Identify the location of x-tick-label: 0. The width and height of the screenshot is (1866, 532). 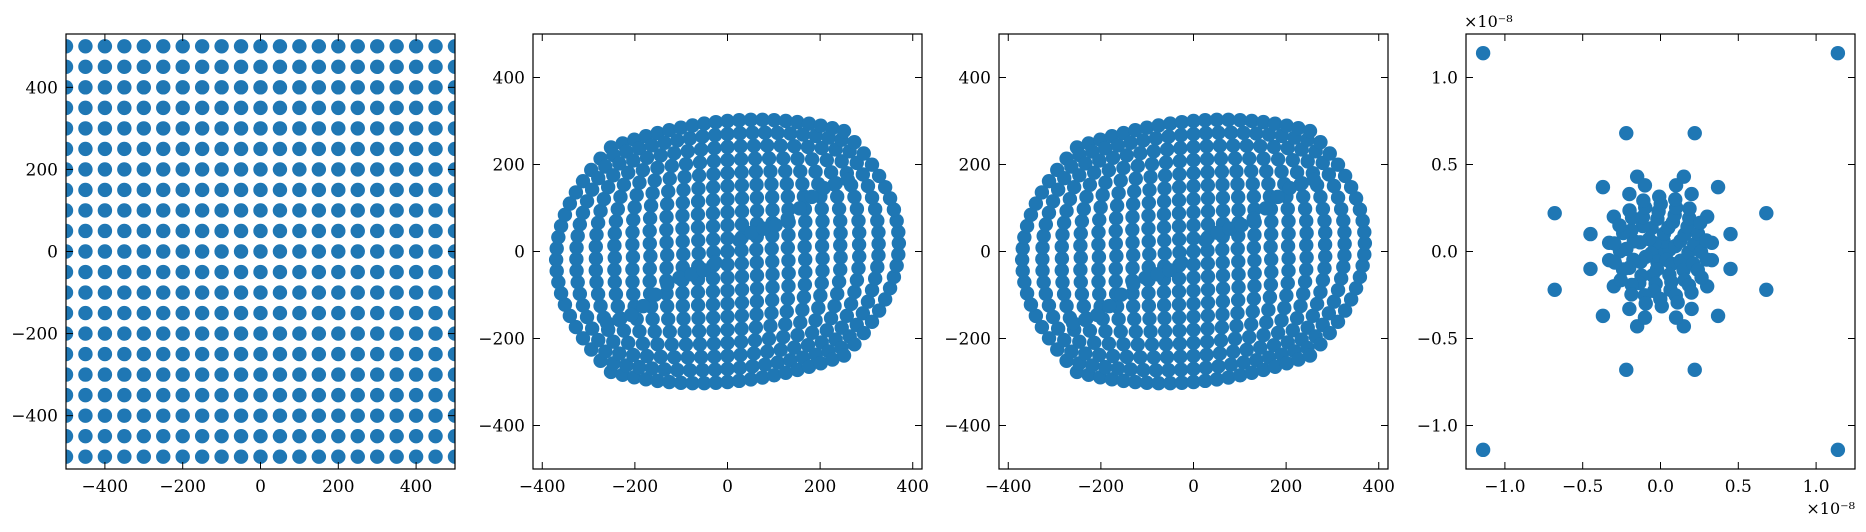
(727, 487).